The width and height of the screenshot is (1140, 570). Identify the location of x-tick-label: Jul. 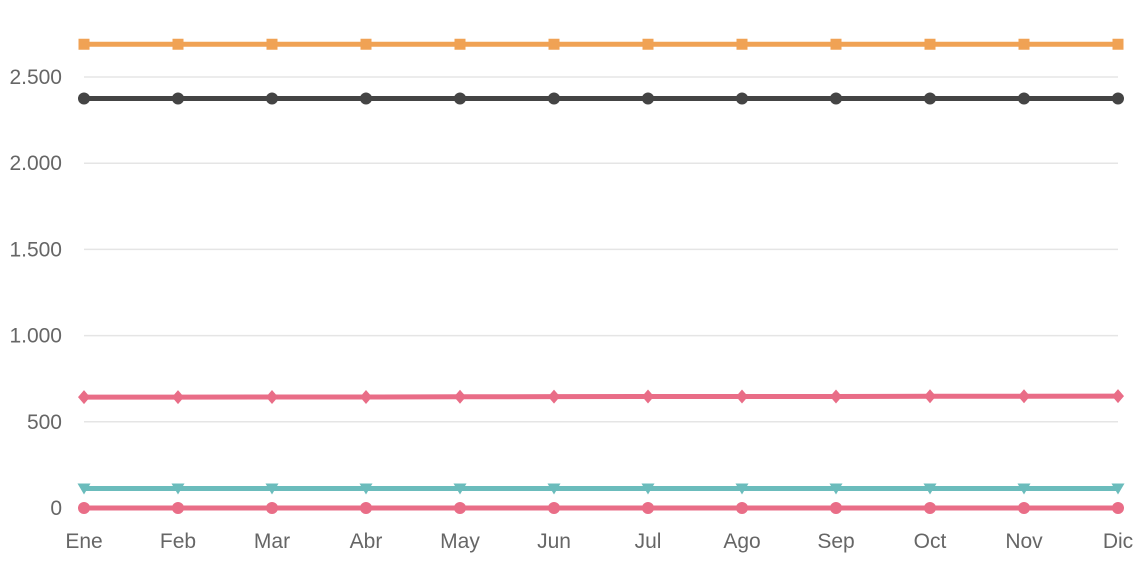
(648, 541).